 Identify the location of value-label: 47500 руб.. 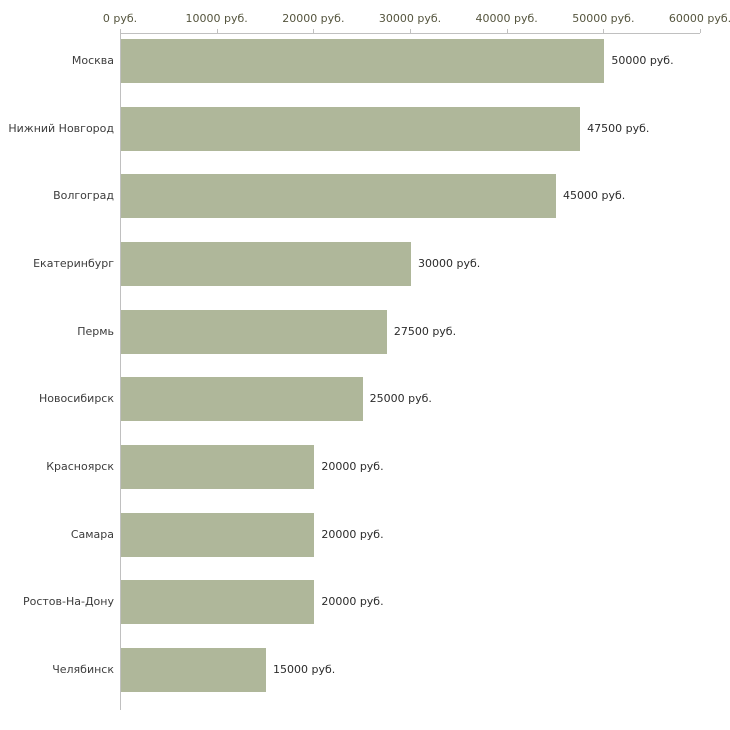
(618, 128).